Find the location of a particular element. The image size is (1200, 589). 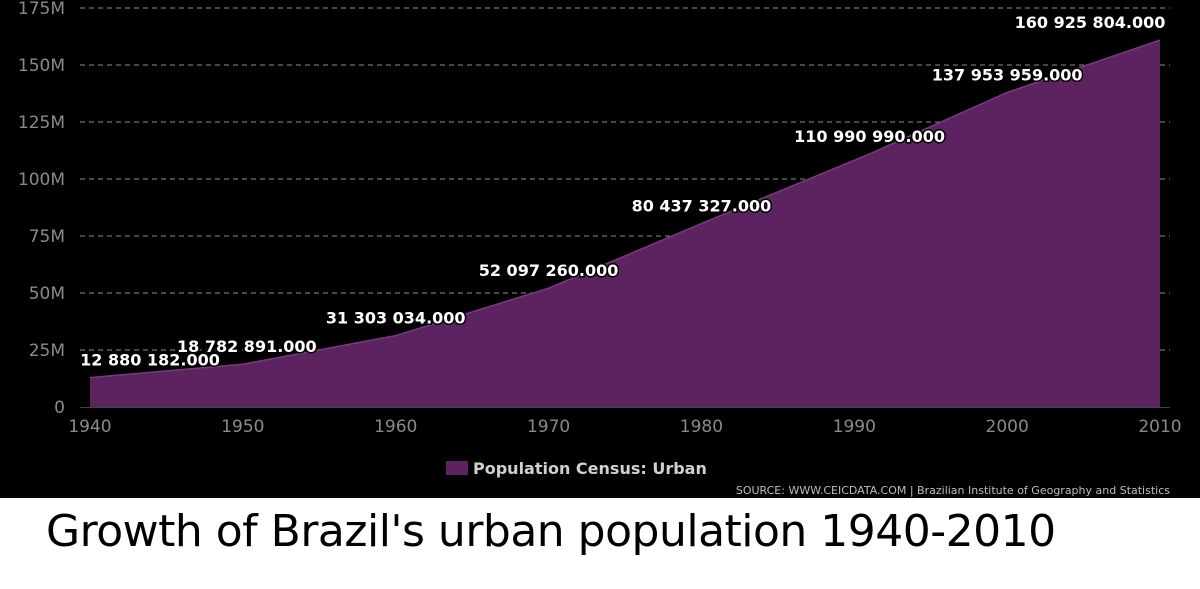

y-tick-label: 75M is located at coordinates (47, 237).